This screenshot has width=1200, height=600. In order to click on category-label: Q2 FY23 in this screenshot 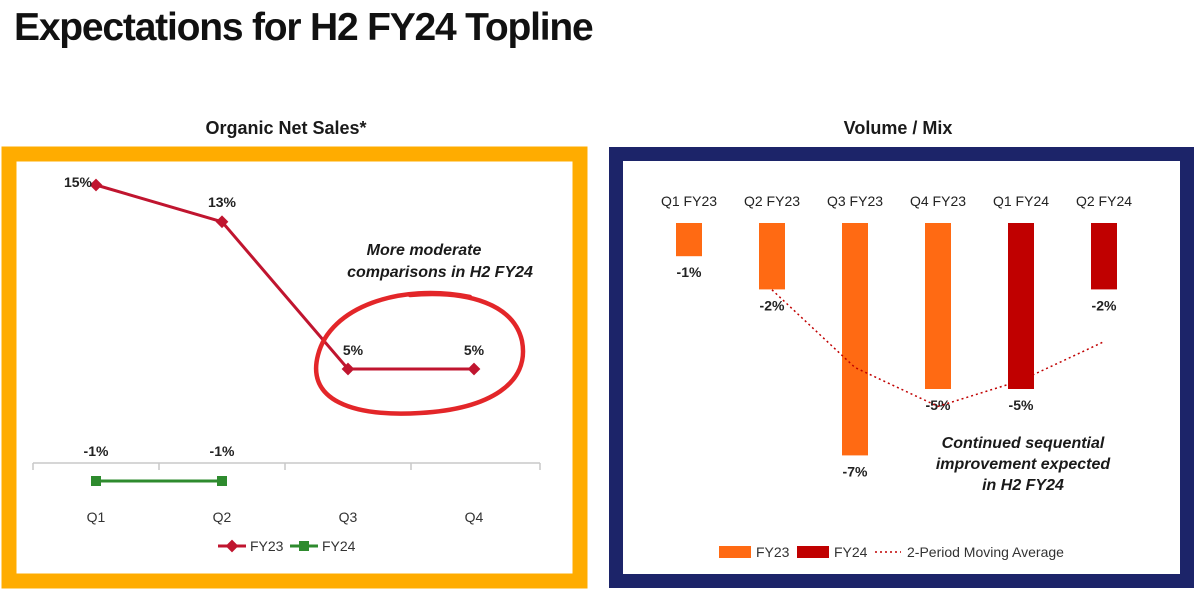, I will do `click(772, 201)`.